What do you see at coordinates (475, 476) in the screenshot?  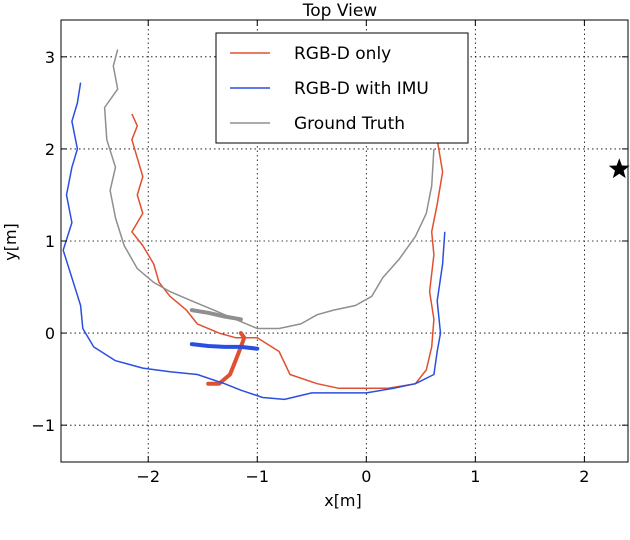 I see `x-tick-label: 1` at bounding box center [475, 476].